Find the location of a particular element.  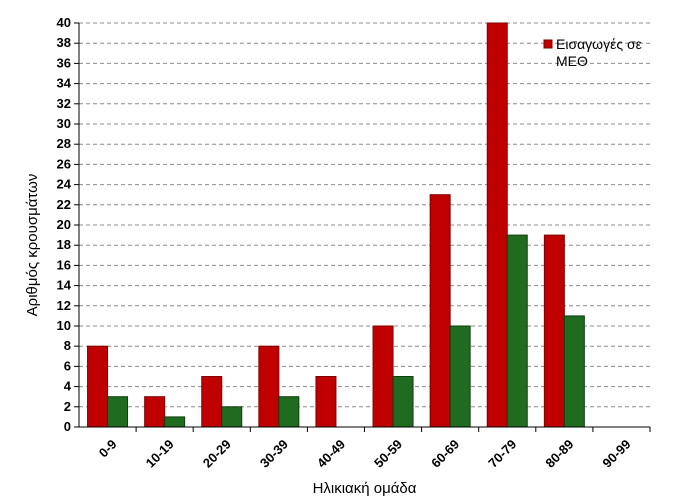

y-tick-label: 14 is located at coordinates (64, 285).